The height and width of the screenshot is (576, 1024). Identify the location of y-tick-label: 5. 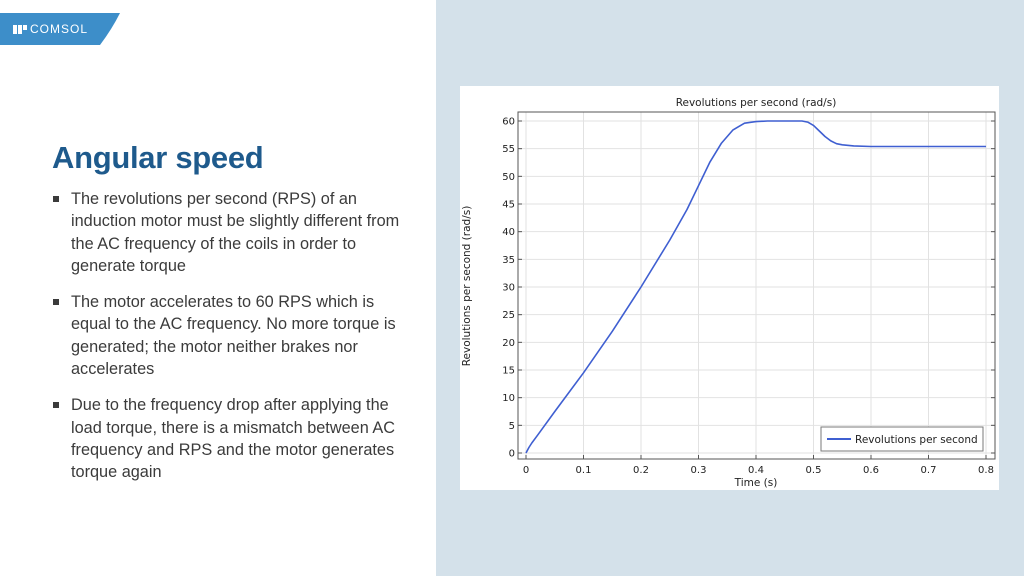
(512, 426).